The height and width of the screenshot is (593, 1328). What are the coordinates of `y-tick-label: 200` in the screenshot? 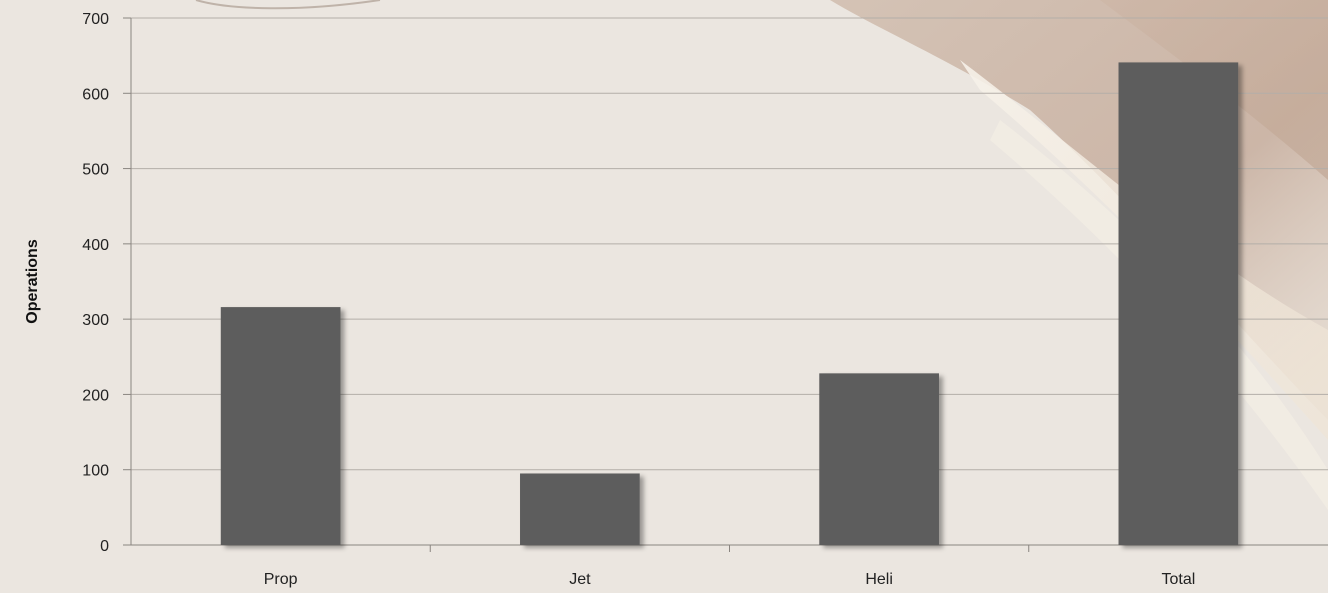 It's located at (95, 395).